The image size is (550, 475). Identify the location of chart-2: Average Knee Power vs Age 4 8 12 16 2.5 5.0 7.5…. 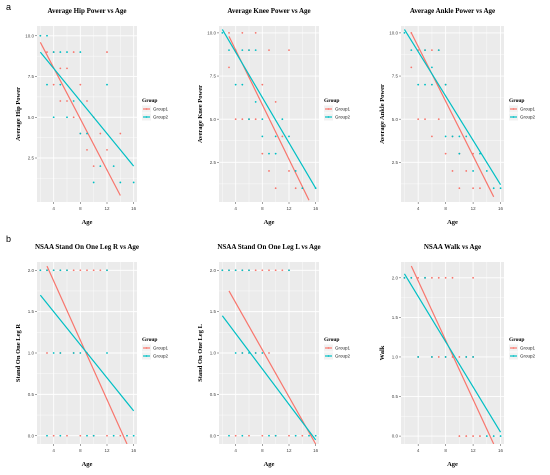
(274, 116).